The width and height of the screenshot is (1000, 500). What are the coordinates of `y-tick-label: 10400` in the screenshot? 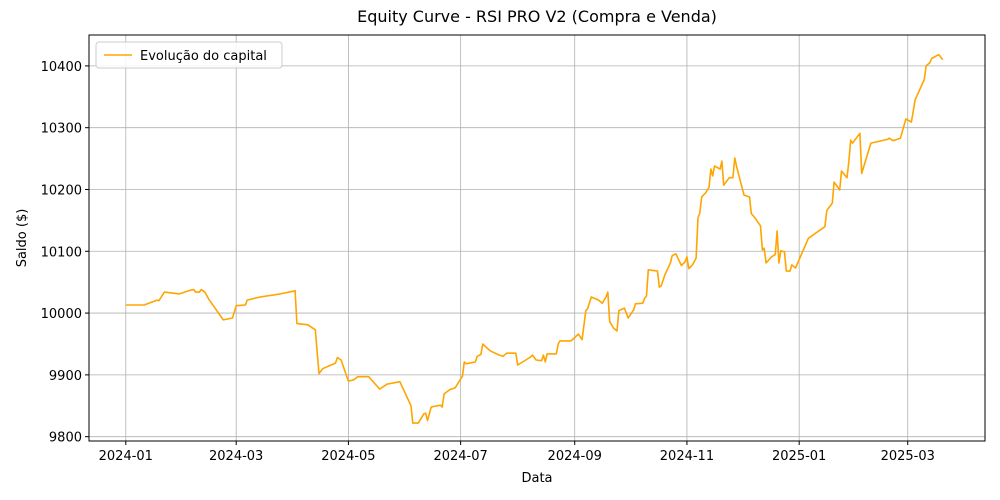 It's located at (61, 67).